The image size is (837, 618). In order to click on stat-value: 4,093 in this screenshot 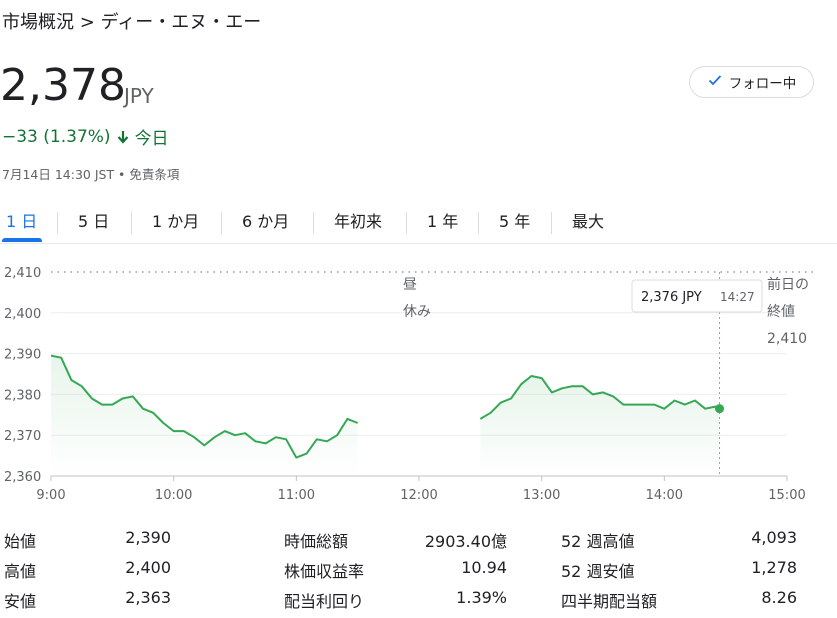, I will do `click(774, 537)`.